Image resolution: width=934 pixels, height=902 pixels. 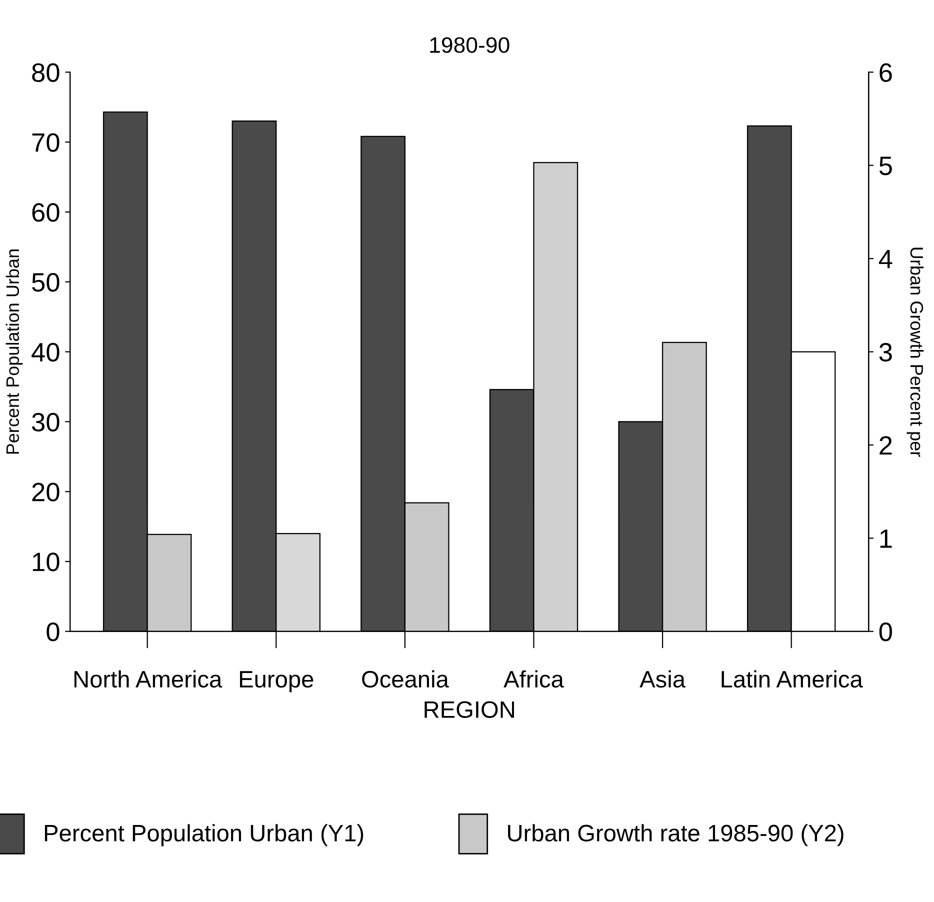 What do you see at coordinates (885, 259) in the screenshot?
I see `y2-tick-label: 4` at bounding box center [885, 259].